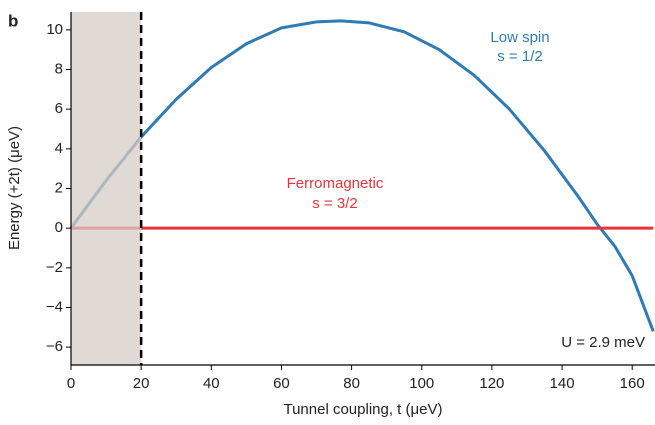  Describe the element at coordinates (334, 203) in the screenshot. I see `annotation: s = 3/2` at that location.